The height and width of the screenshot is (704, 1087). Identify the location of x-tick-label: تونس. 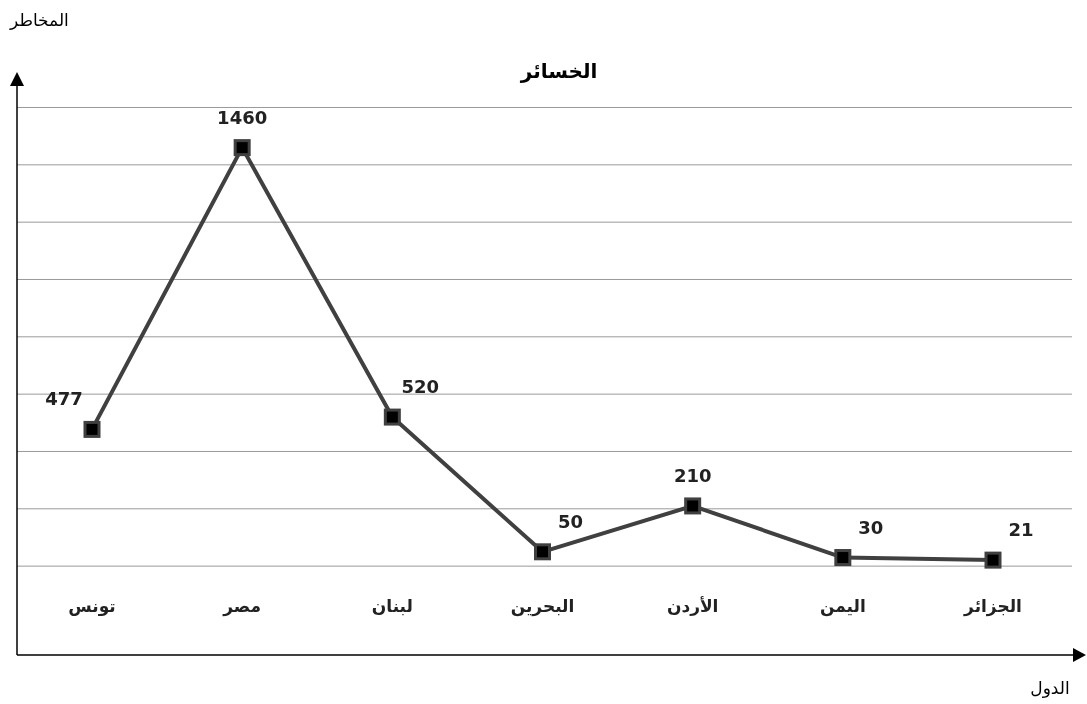
(92, 606).